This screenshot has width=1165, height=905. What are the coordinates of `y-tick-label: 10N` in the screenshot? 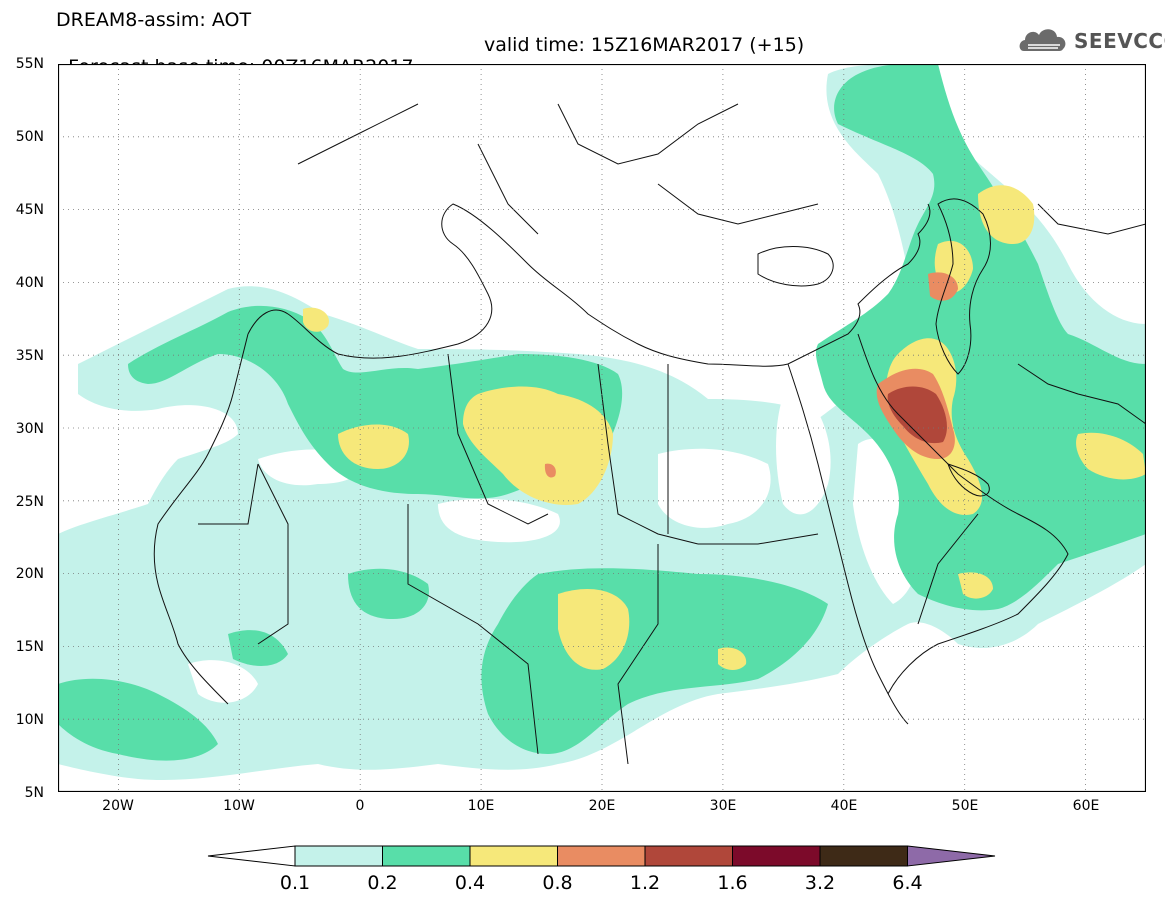 It's located at (29, 720).